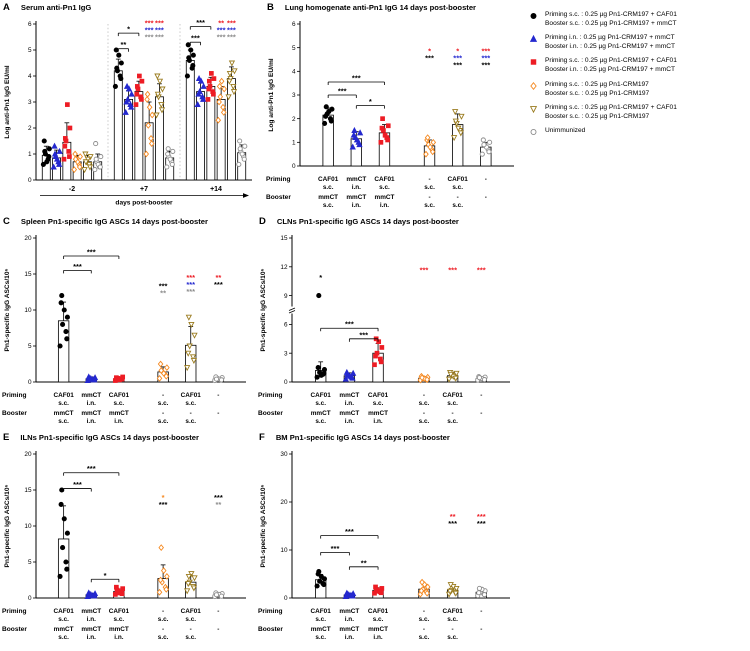 This screenshot has height=651, width=750. Describe the element at coordinates (284, 454) in the screenshot. I see `y-tick-label: 30` at that location.